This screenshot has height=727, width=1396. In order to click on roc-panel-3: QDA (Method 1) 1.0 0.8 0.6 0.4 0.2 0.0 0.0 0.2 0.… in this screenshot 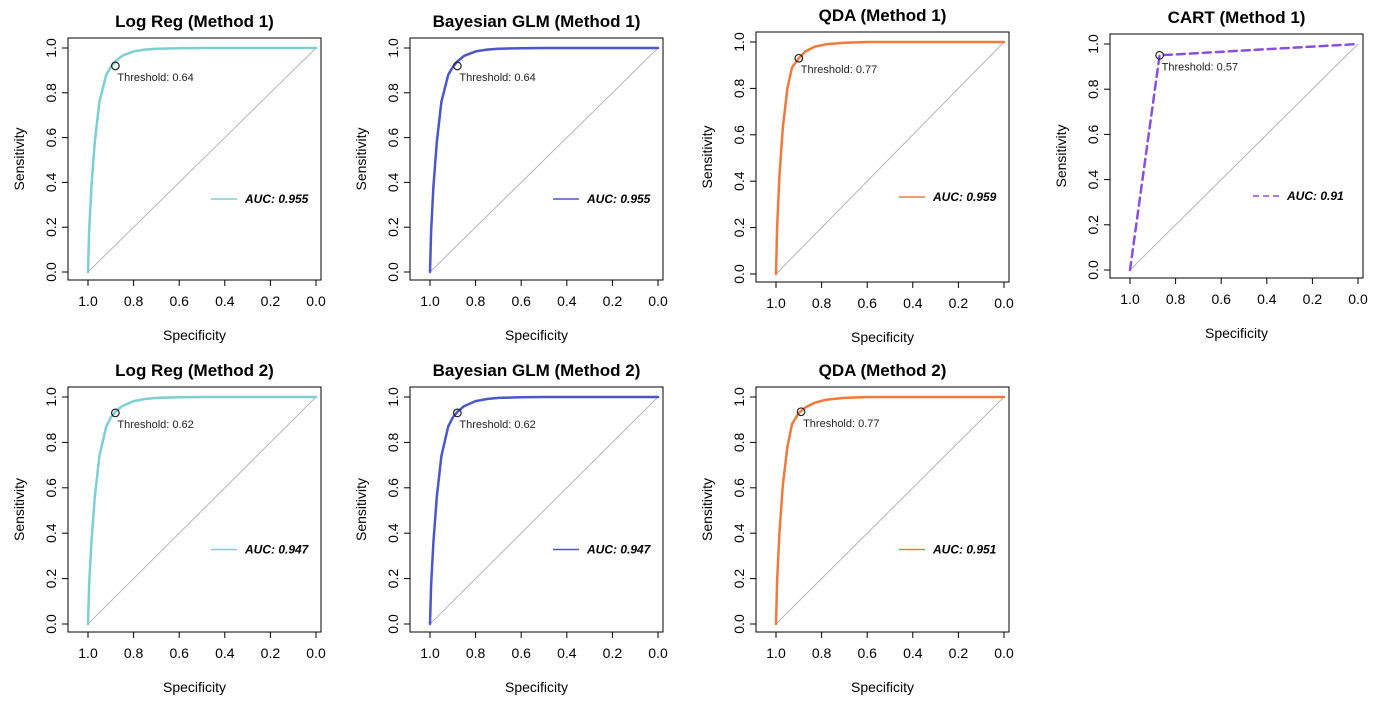, I will do `click(856, 175)`.